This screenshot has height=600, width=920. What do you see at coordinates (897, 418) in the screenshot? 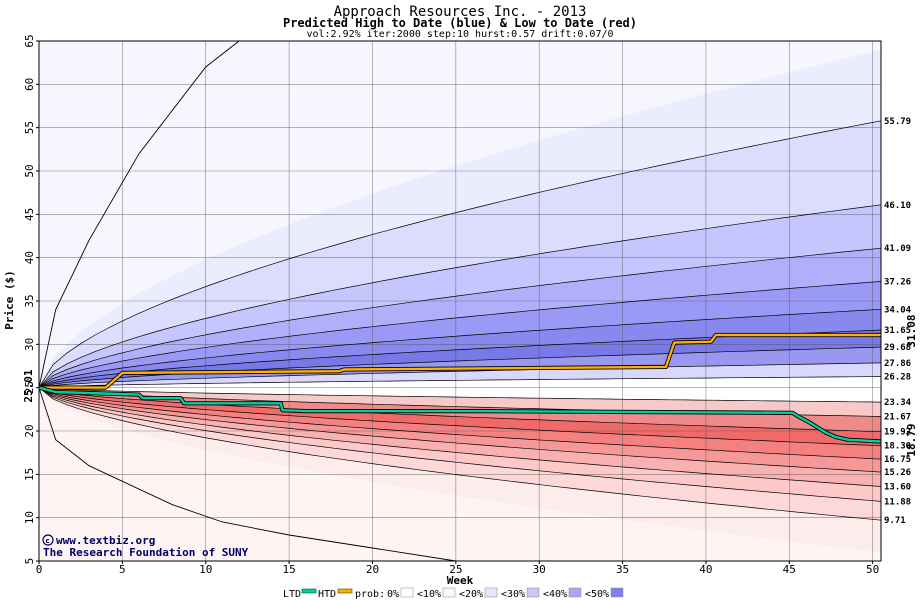
I see `percentile-end-label: 21.67` at bounding box center [897, 418].